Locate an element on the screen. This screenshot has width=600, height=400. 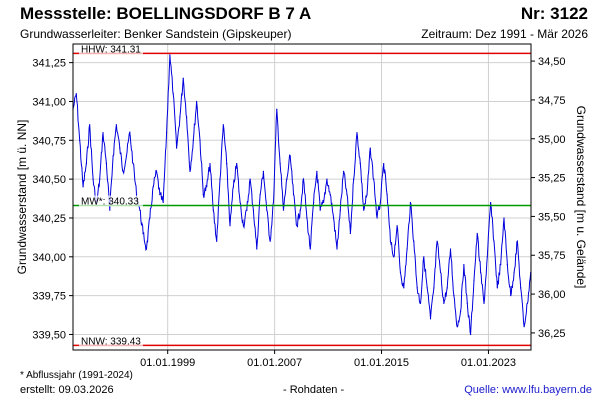
footnote: * Abflussjahr (1991-2024) is located at coordinates (76, 375).